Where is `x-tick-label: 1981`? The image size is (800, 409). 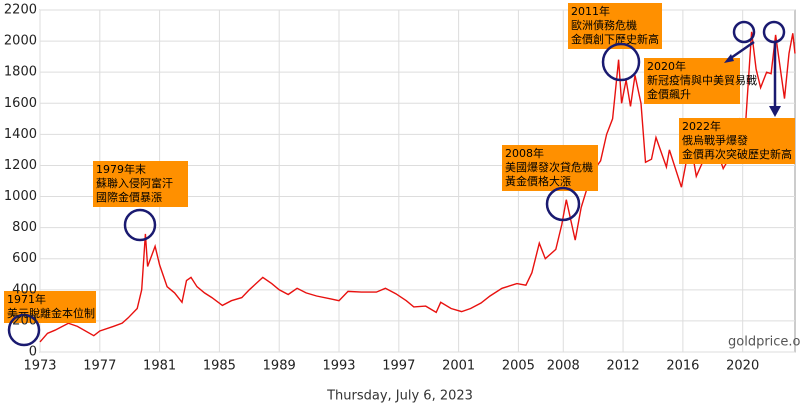
x-tick-label: 1981 is located at coordinates (159, 366).